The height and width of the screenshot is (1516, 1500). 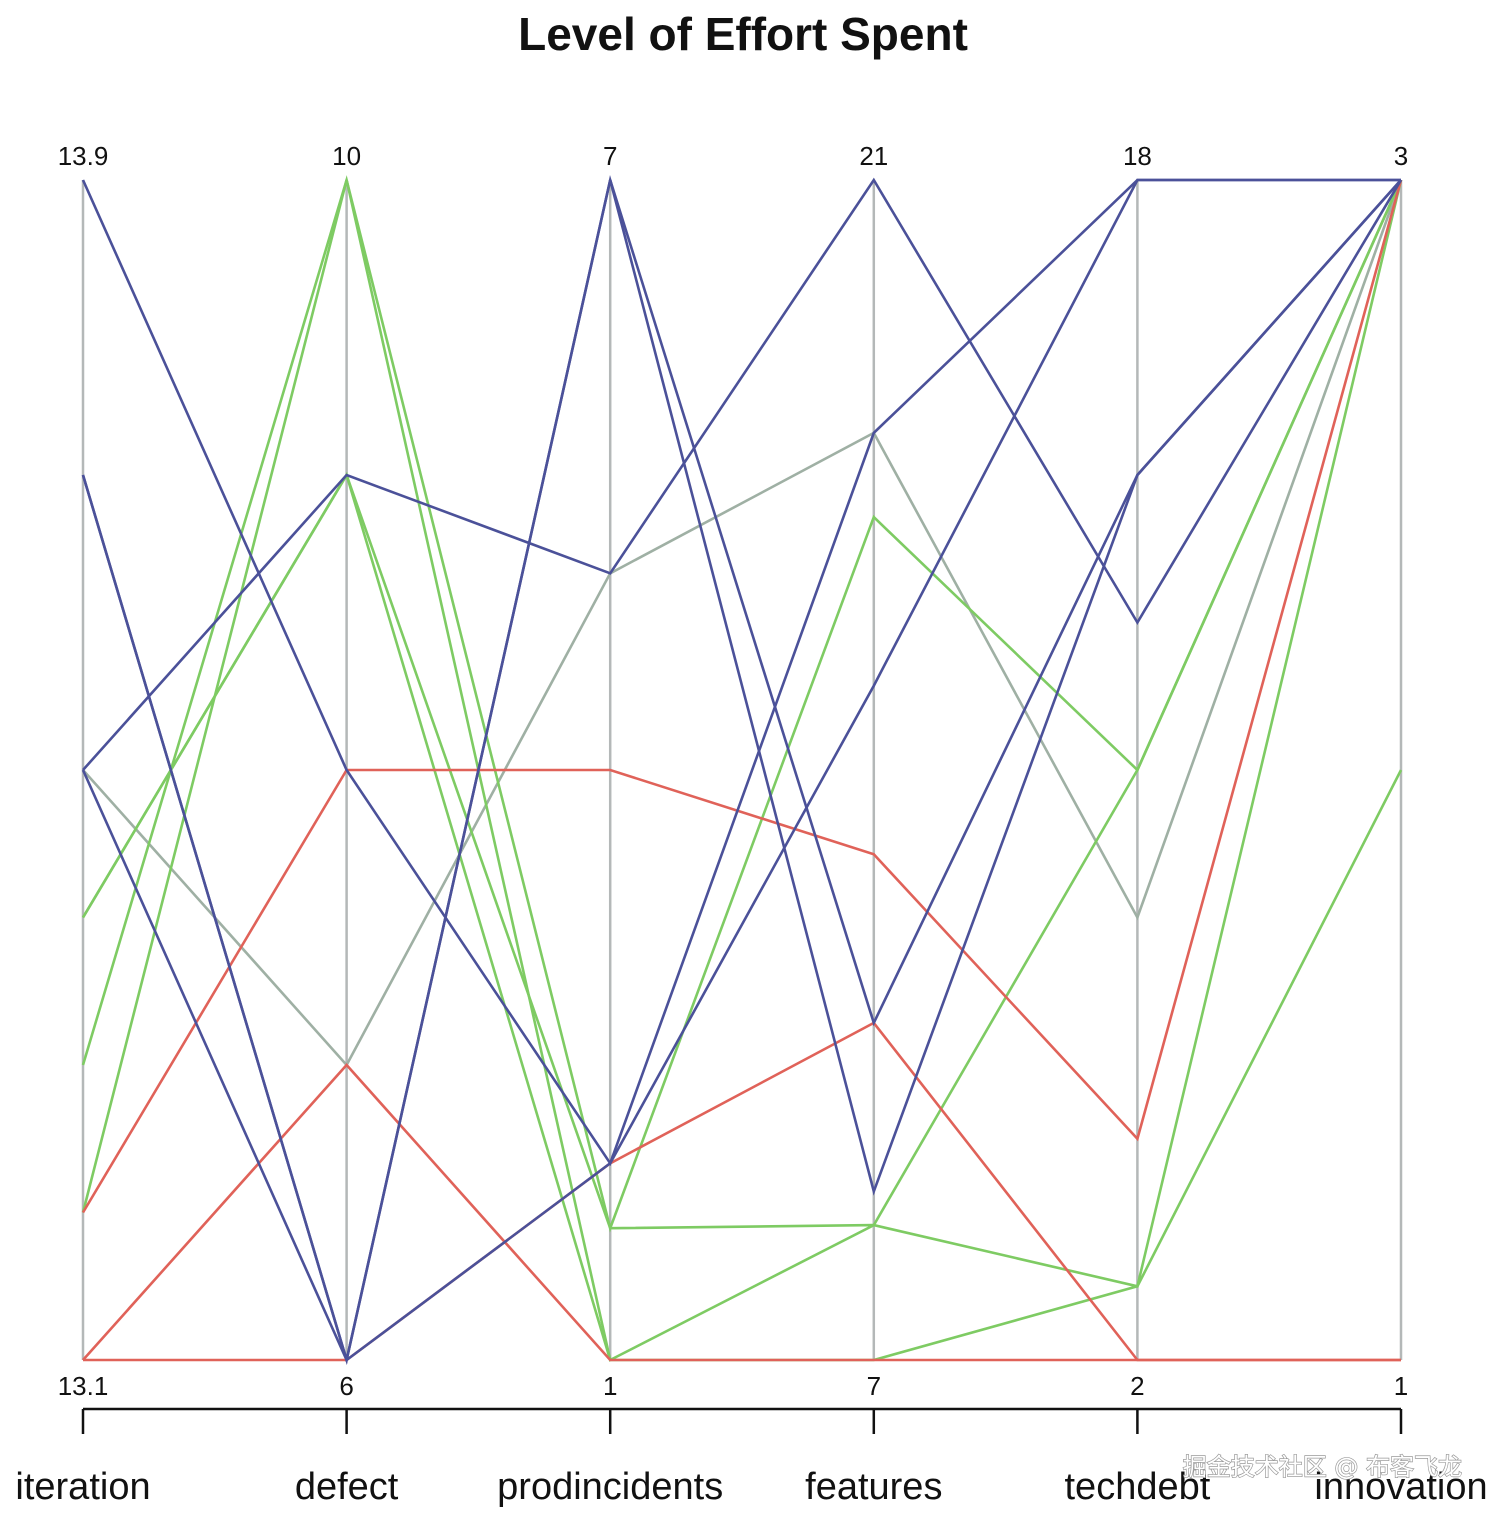 What do you see at coordinates (1401, 1386) in the screenshot?
I see `axis-min-label-innovation: 1` at bounding box center [1401, 1386].